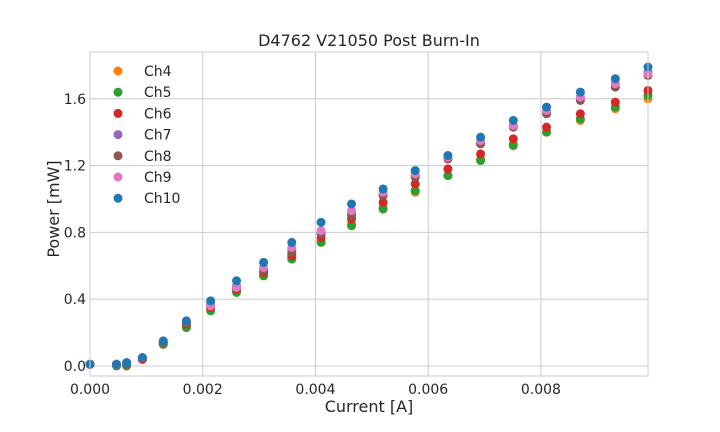 The width and height of the screenshot is (720, 432). Describe the element at coordinates (142, 136) in the screenshot. I see `legend-item-ch7: Ch7` at that location.